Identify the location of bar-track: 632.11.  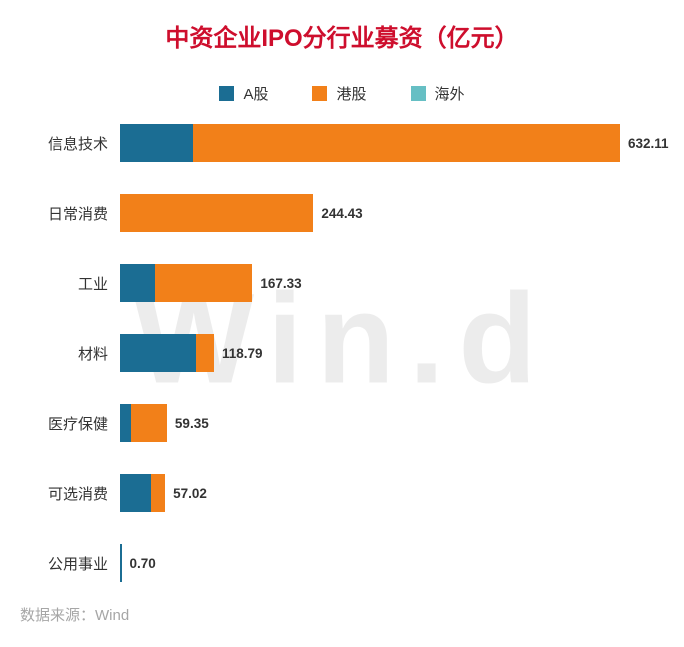
(394, 143).